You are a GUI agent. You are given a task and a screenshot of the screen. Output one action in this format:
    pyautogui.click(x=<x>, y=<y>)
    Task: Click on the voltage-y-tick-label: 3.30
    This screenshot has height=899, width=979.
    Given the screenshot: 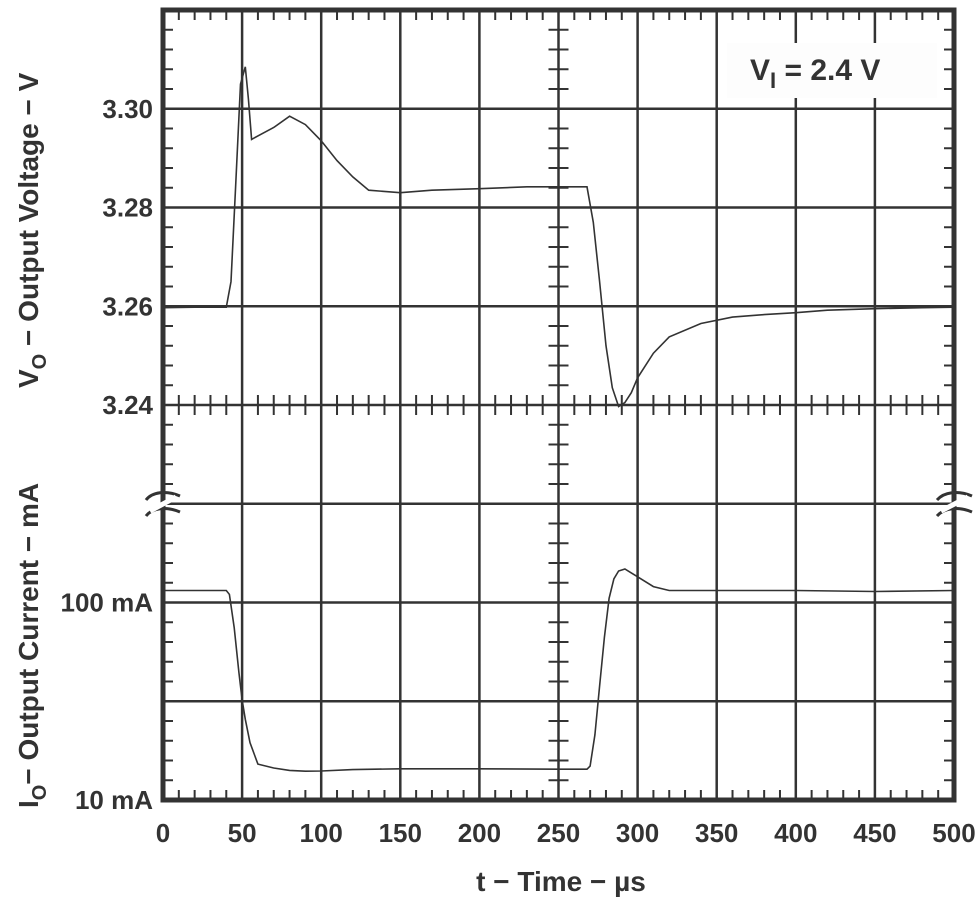 What is the action you would take?
    pyautogui.click(x=127, y=109)
    